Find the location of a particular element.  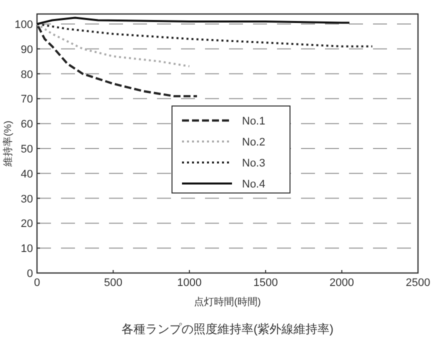

legend-label: No.1 is located at coordinates (254, 122).